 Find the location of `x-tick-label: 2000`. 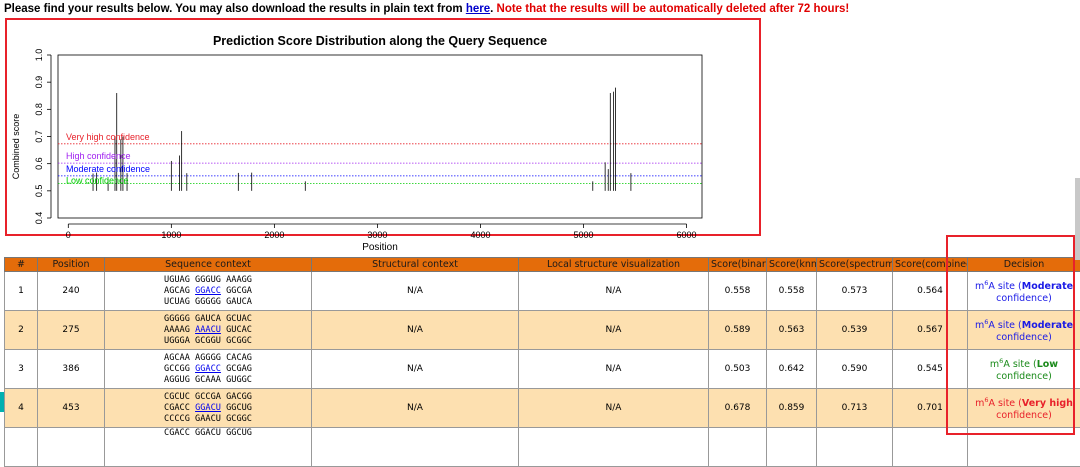

x-tick-label: 2000 is located at coordinates (274, 234).